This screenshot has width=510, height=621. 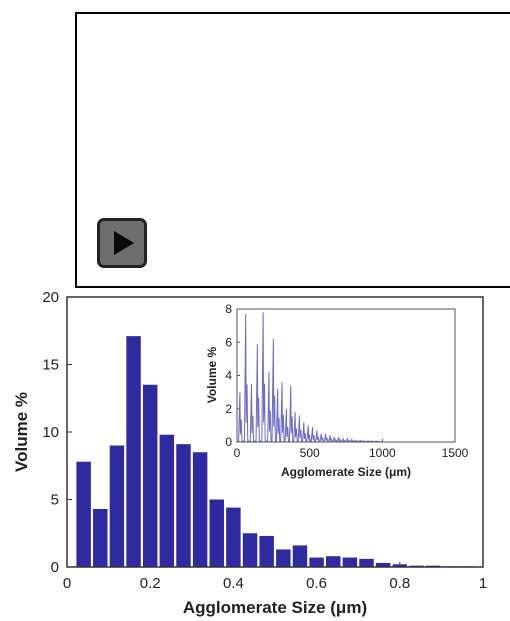 I want to click on inset-y-tick-label: 2, so click(x=228, y=409).